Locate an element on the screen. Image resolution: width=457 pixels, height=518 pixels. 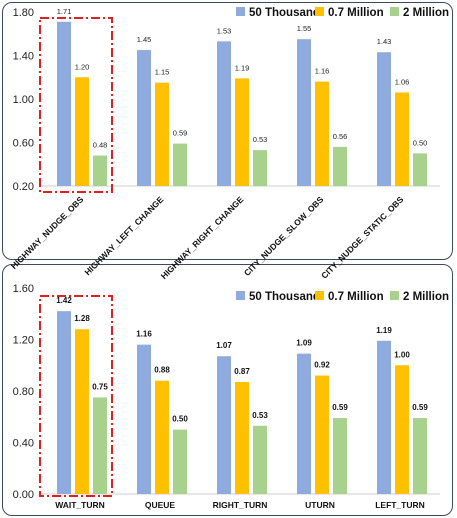
category-label: QUEUE is located at coordinates (160, 505).